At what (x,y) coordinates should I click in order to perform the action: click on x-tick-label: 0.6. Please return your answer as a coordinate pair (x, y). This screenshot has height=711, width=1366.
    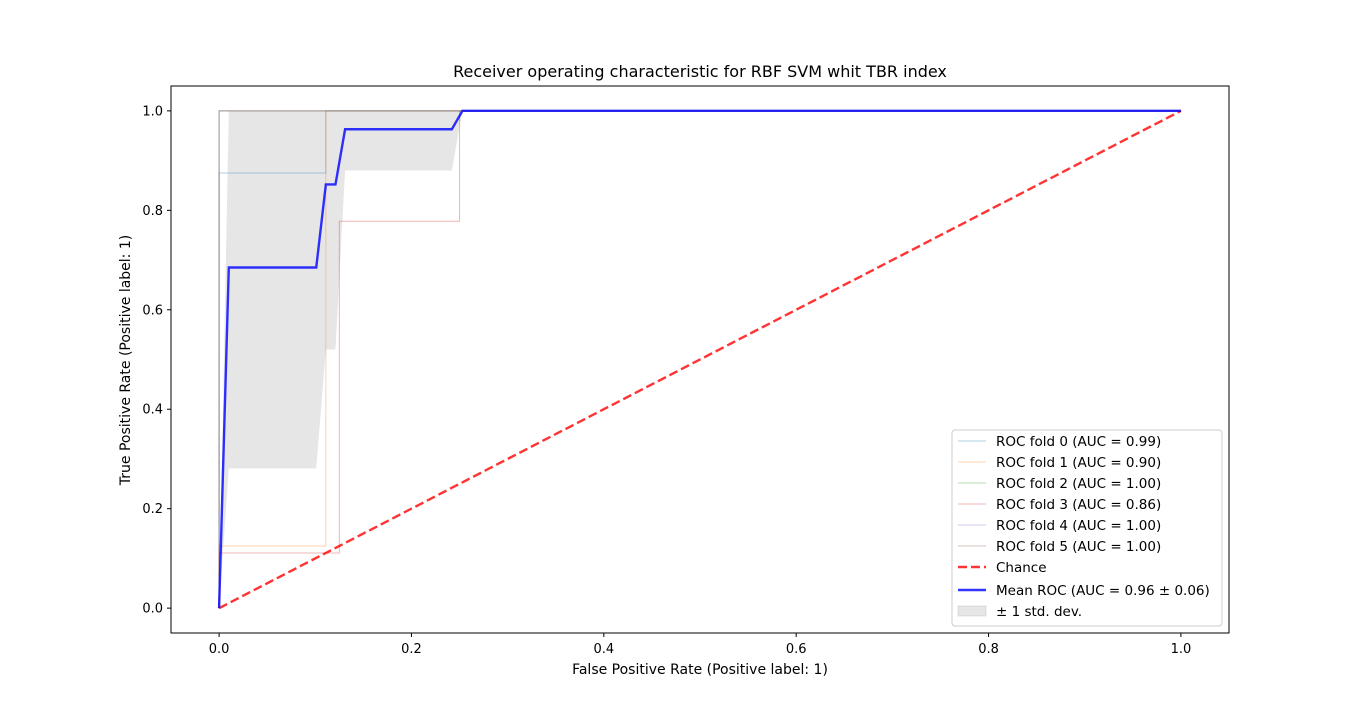
    Looking at the image, I should click on (796, 649).